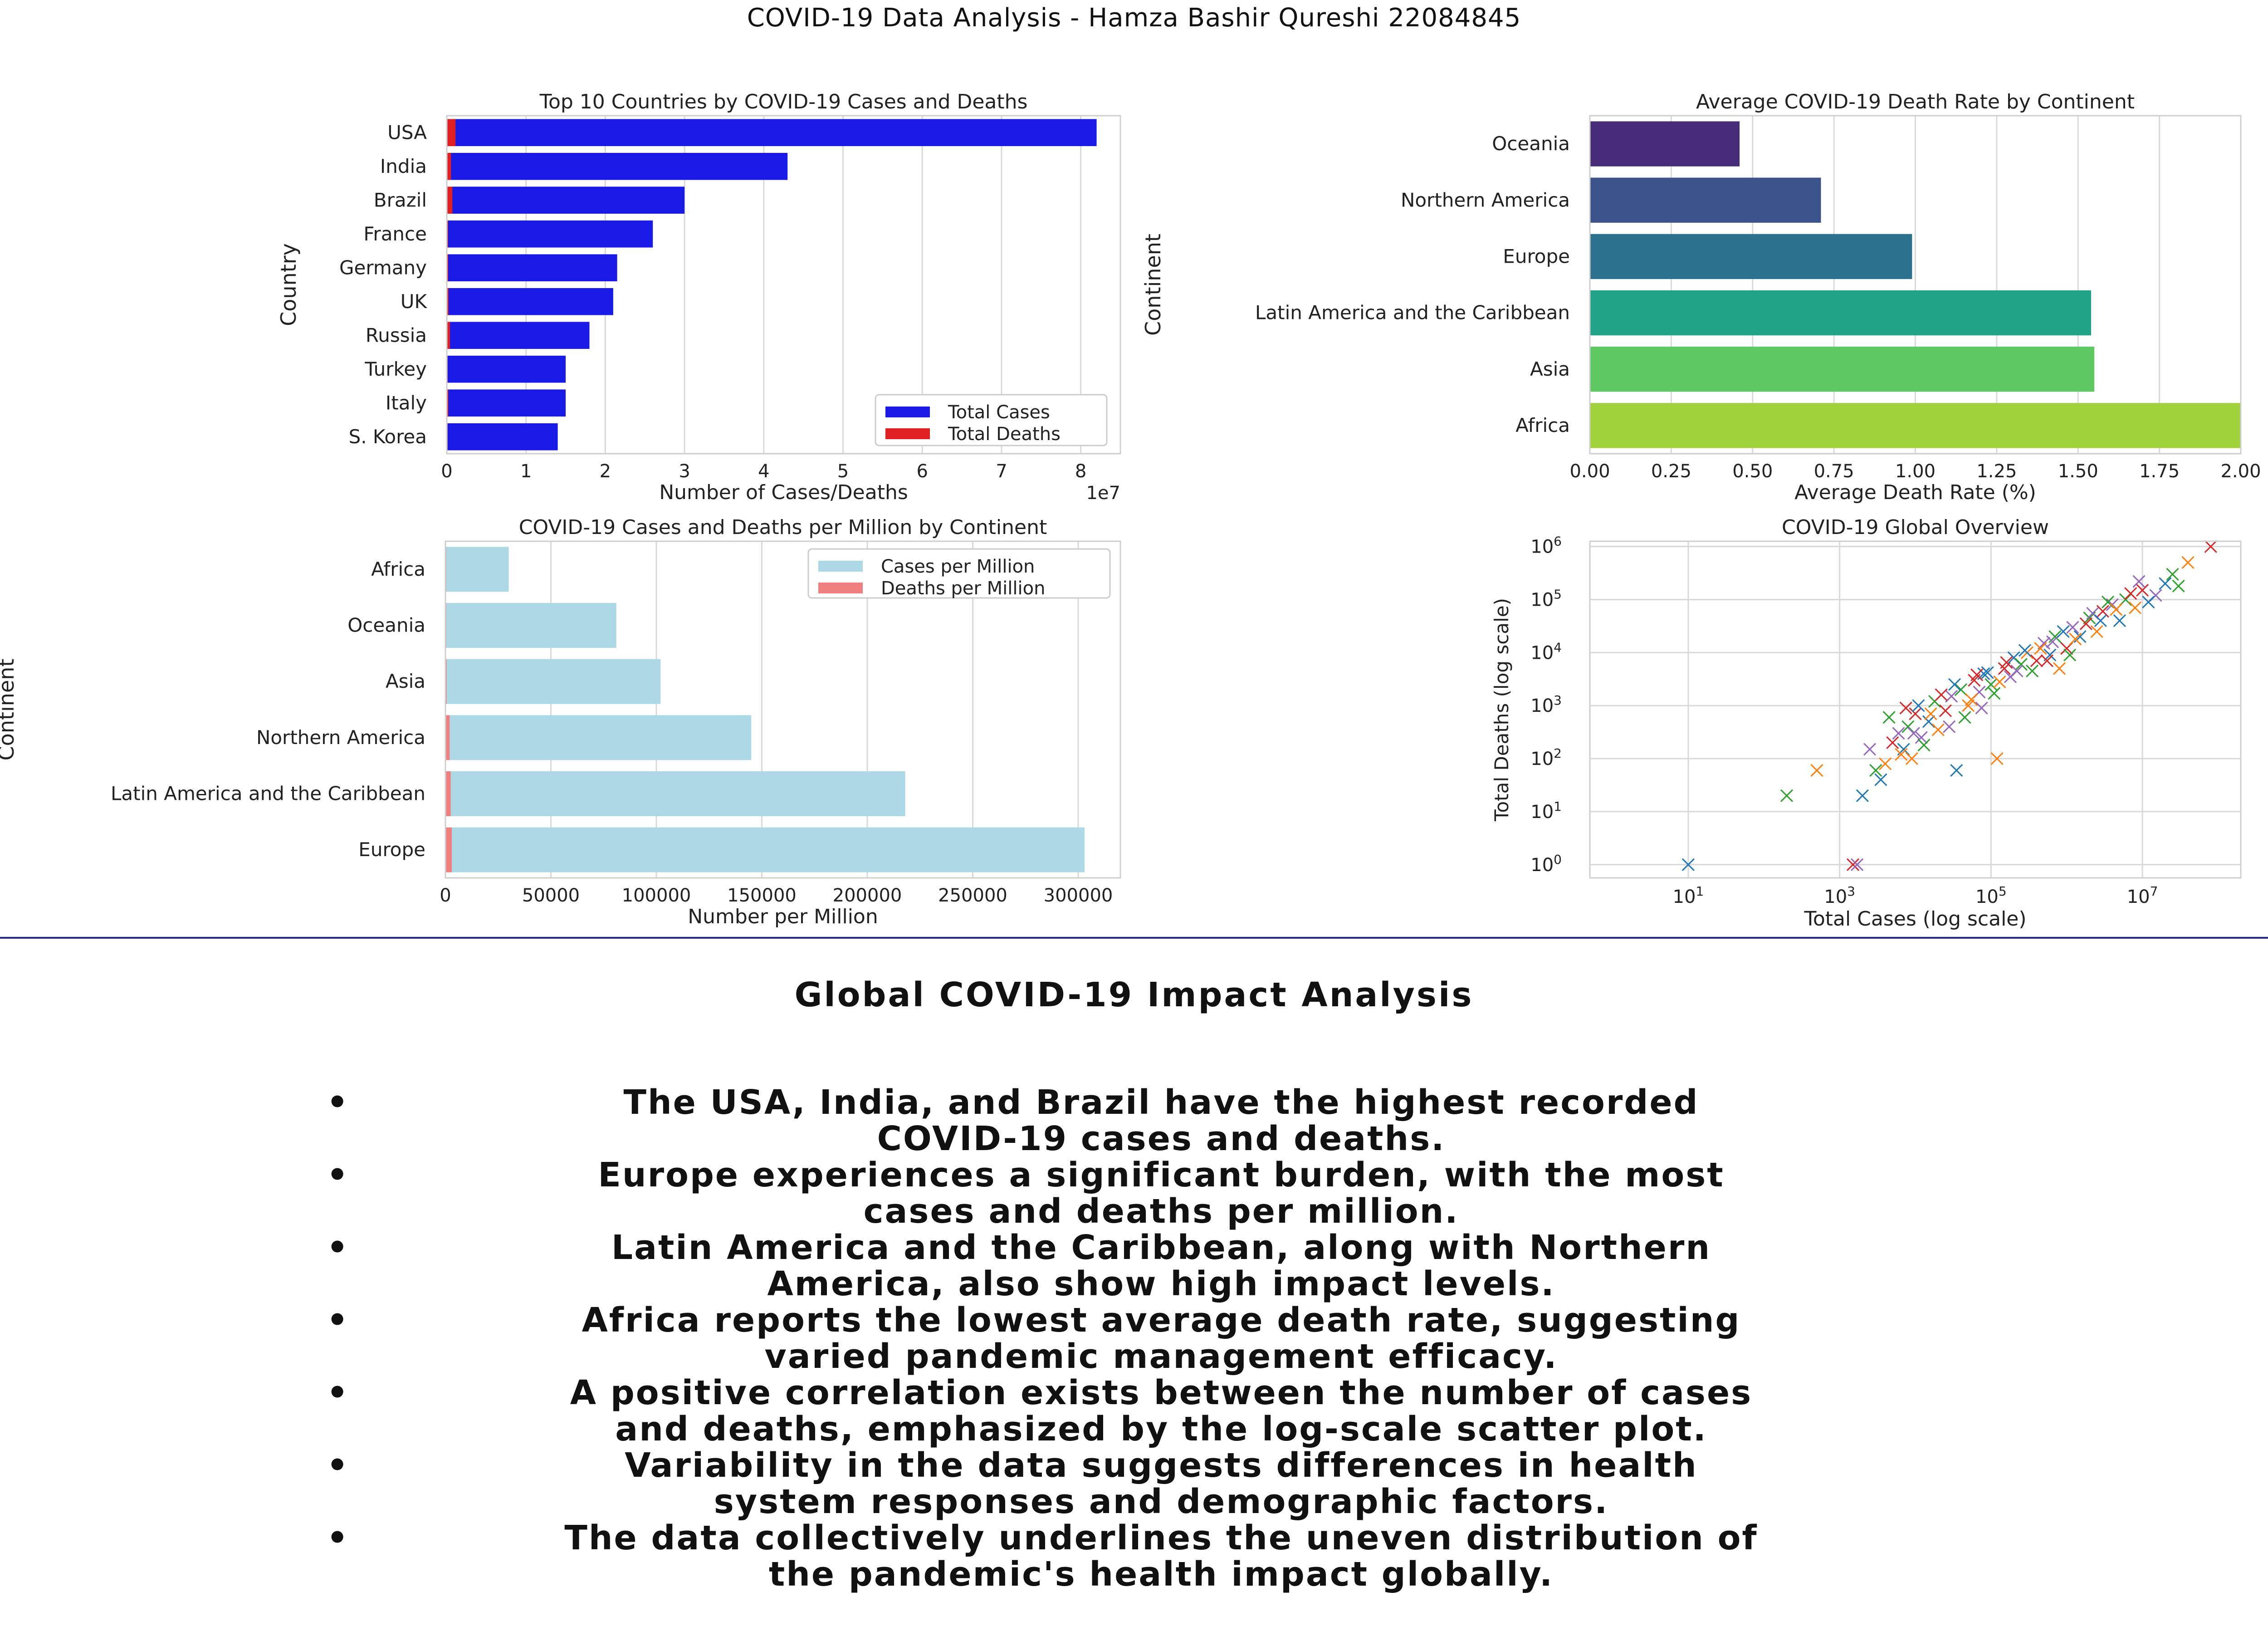  I want to click on x-tick-label: 0.25, so click(1671, 471).